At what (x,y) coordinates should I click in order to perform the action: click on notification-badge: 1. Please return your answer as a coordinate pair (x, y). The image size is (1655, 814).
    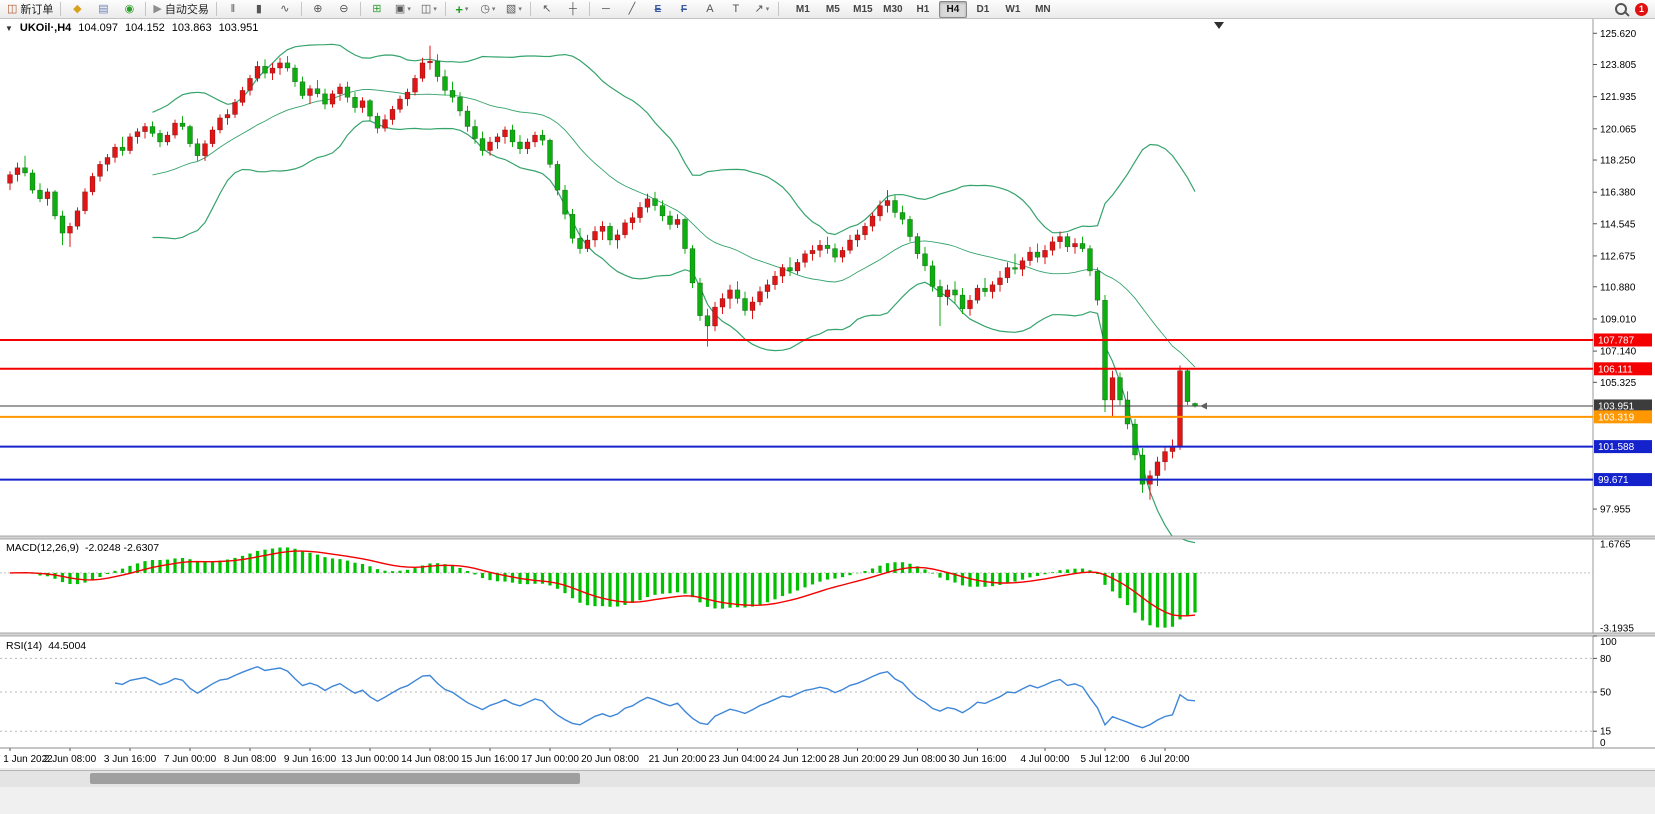
    Looking at the image, I should click on (1641, 9).